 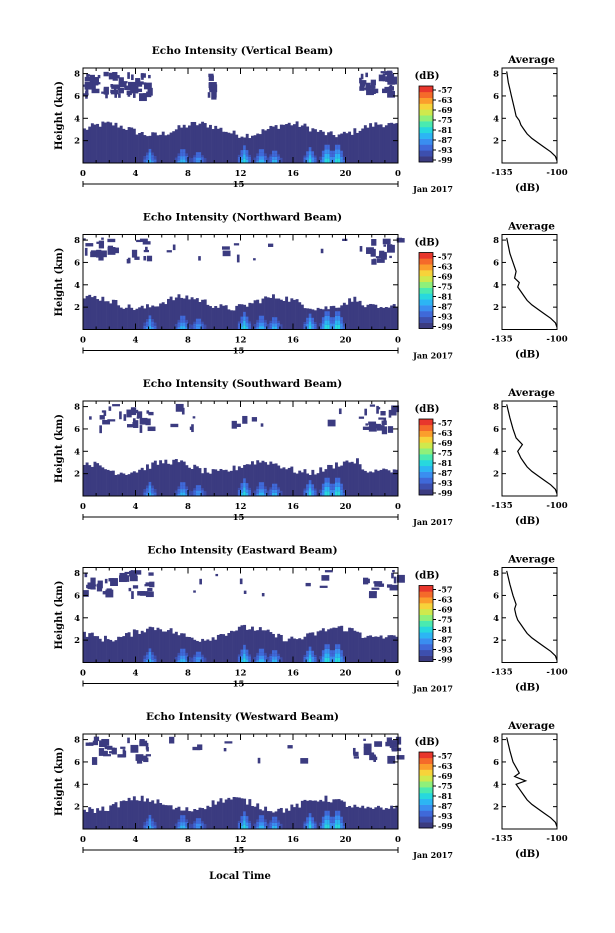 I want to click on x-tick-label: 12, so click(x=241, y=341).